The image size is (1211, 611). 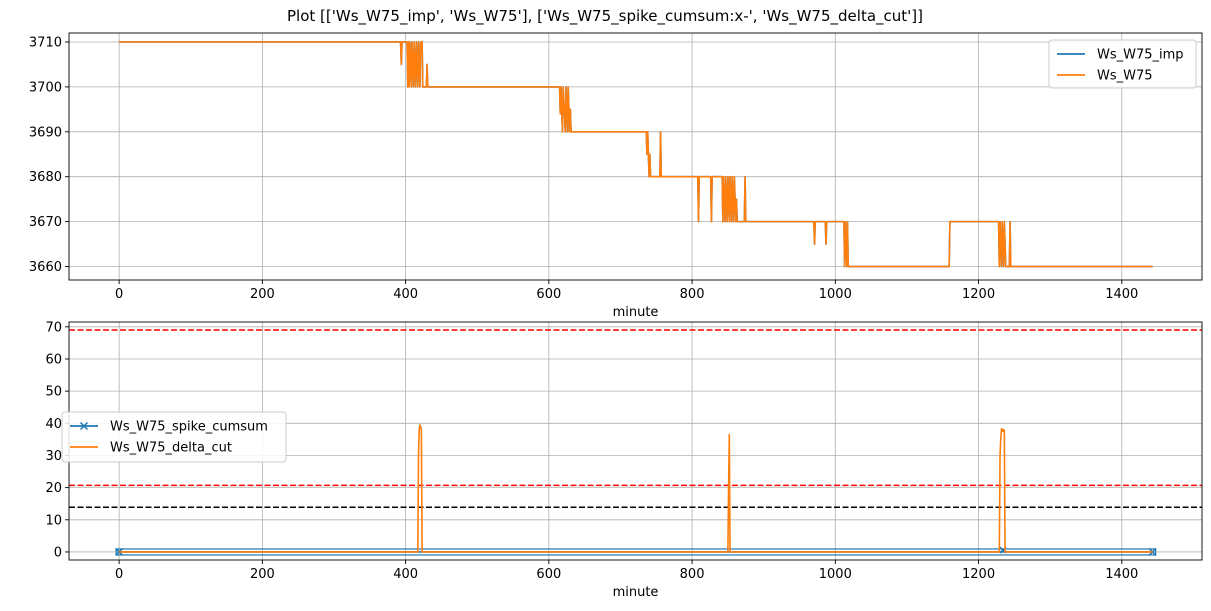 What do you see at coordinates (45, 87) in the screenshot?
I see `y-tick-label: 3700` at bounding box center [45, 87].